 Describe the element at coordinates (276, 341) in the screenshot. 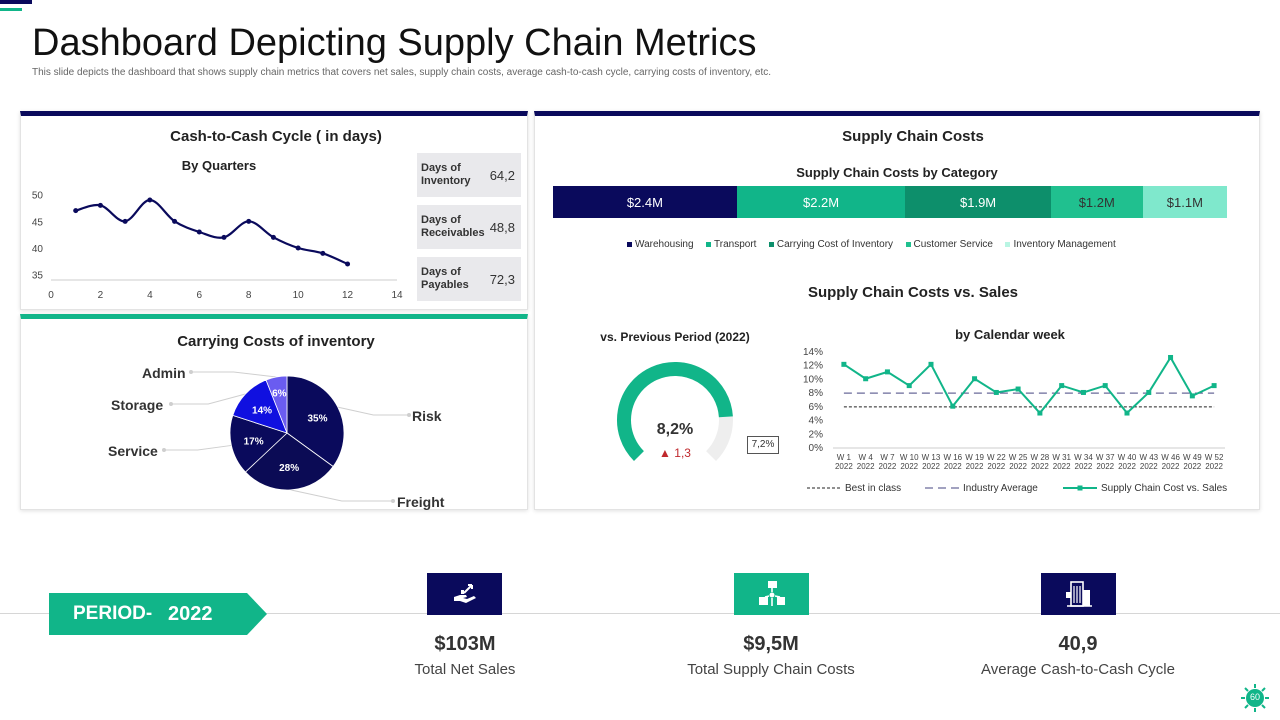

I see `carrying-costs-title: Carrying Costs of inventory` at that location.